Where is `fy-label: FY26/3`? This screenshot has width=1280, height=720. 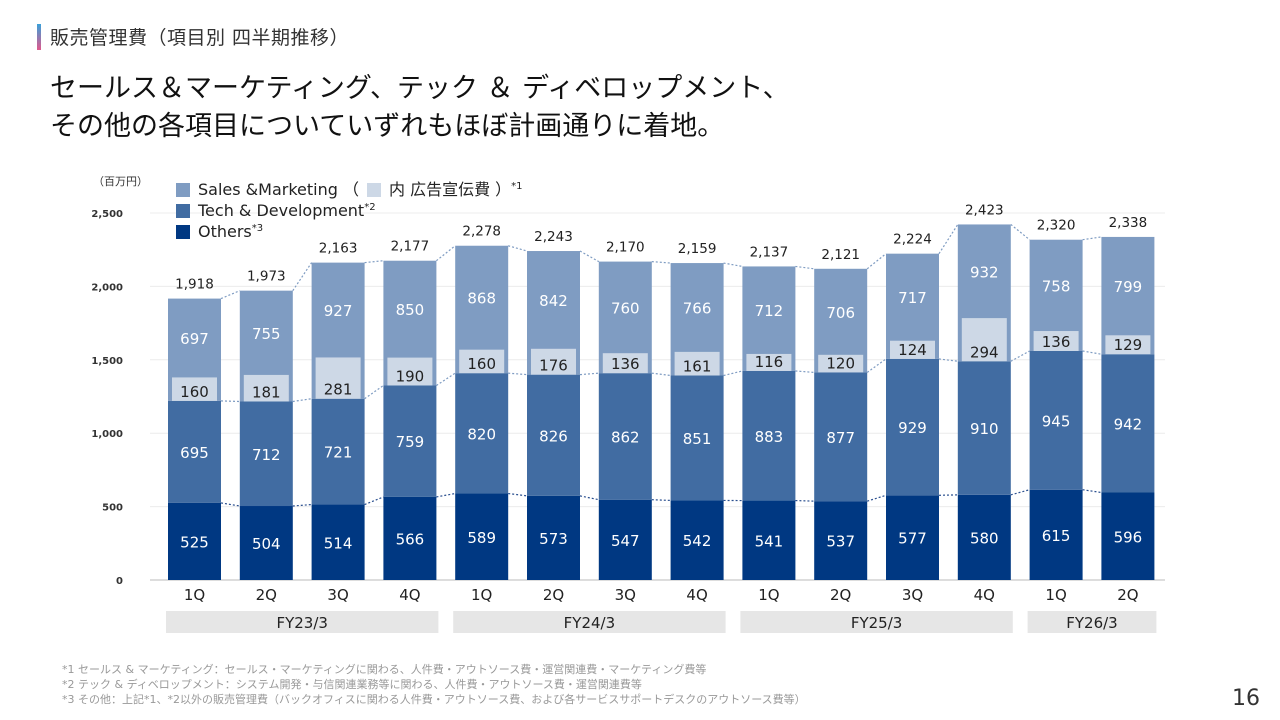
fy-label: FY26/3 is located at coordinates (1091, 623).